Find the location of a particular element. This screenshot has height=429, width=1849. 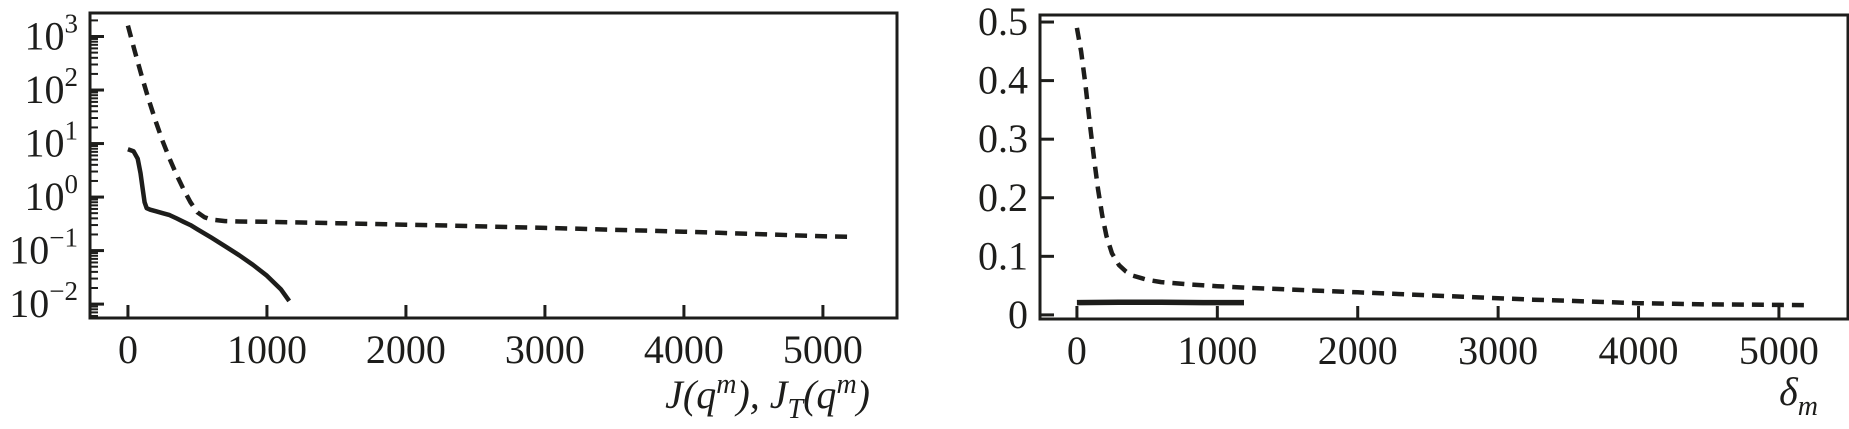

x-axis-label: δm is located at coordinates (1798, 395).